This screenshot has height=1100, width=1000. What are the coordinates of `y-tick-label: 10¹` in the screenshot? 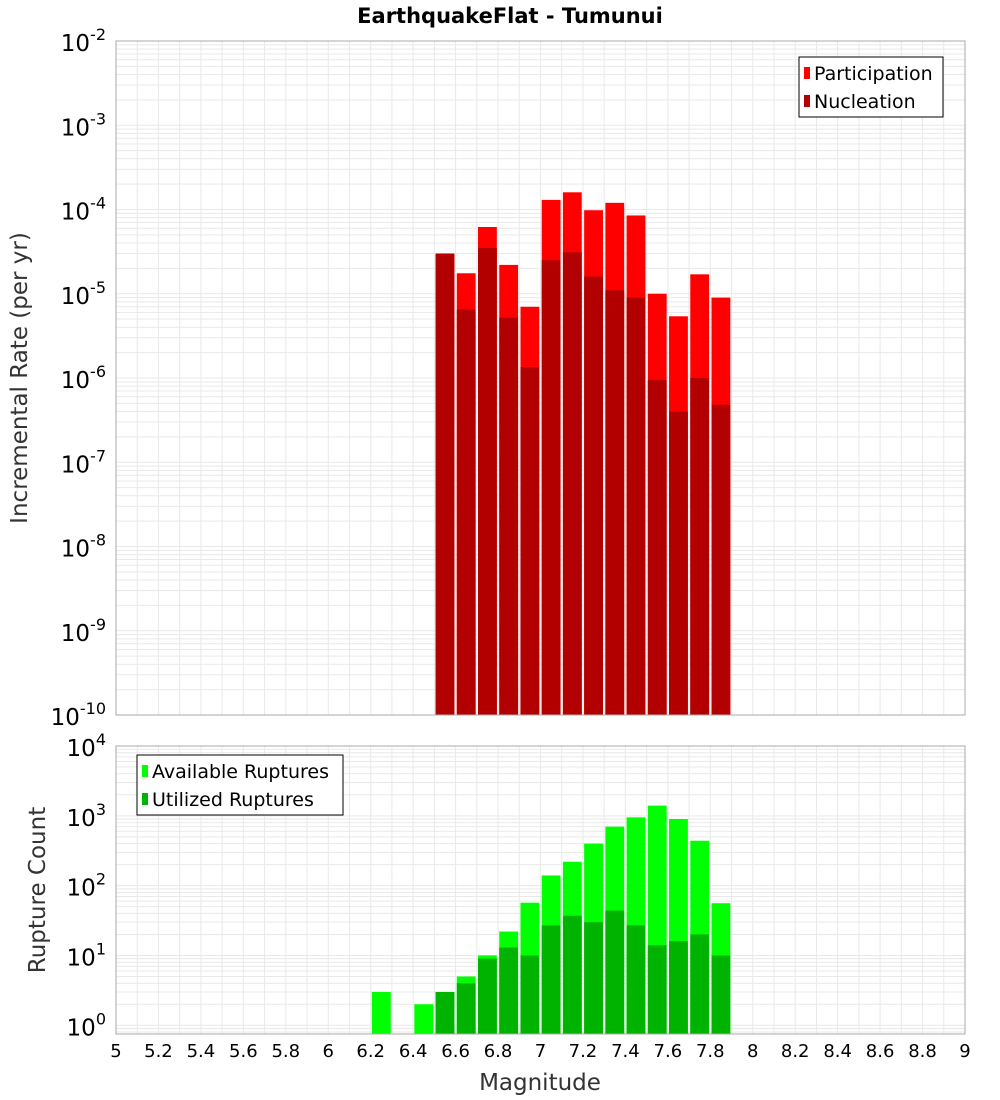 It's located at (86, 955).